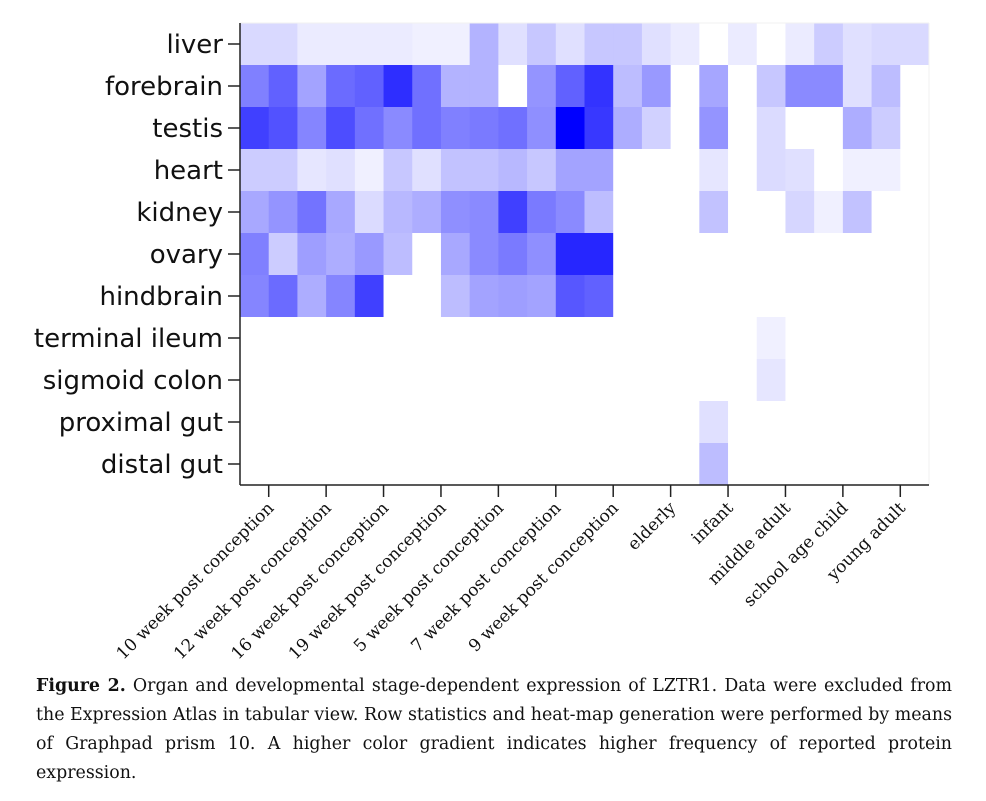 The width and height of the screenshot is (986, 801). What do you see at coordinates (652, 526) in the screenshot?
I see `column-label: elderly` at bounding box center [652, 526].